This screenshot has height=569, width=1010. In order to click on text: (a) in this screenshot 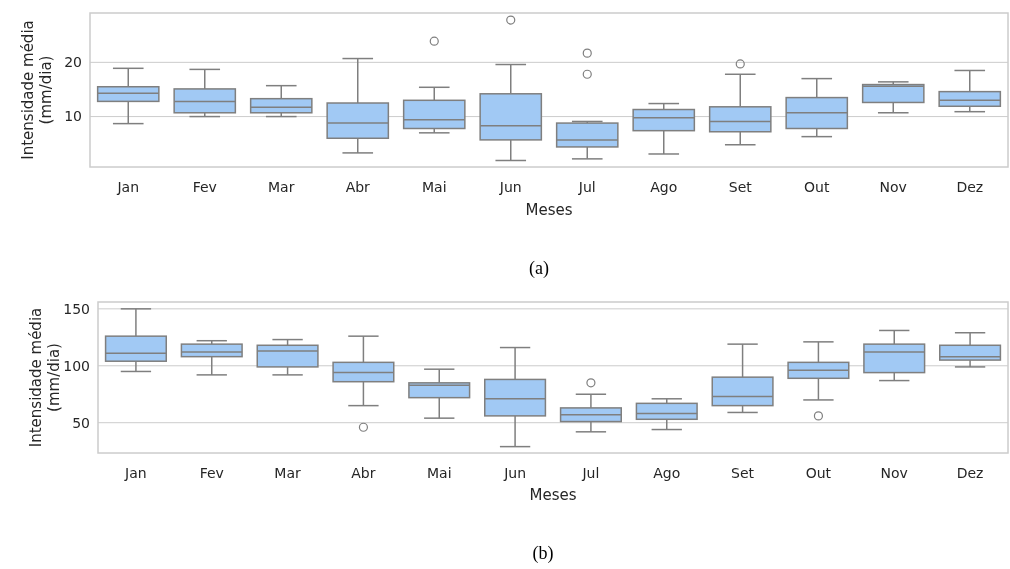, I will do `click(539, 268)`.